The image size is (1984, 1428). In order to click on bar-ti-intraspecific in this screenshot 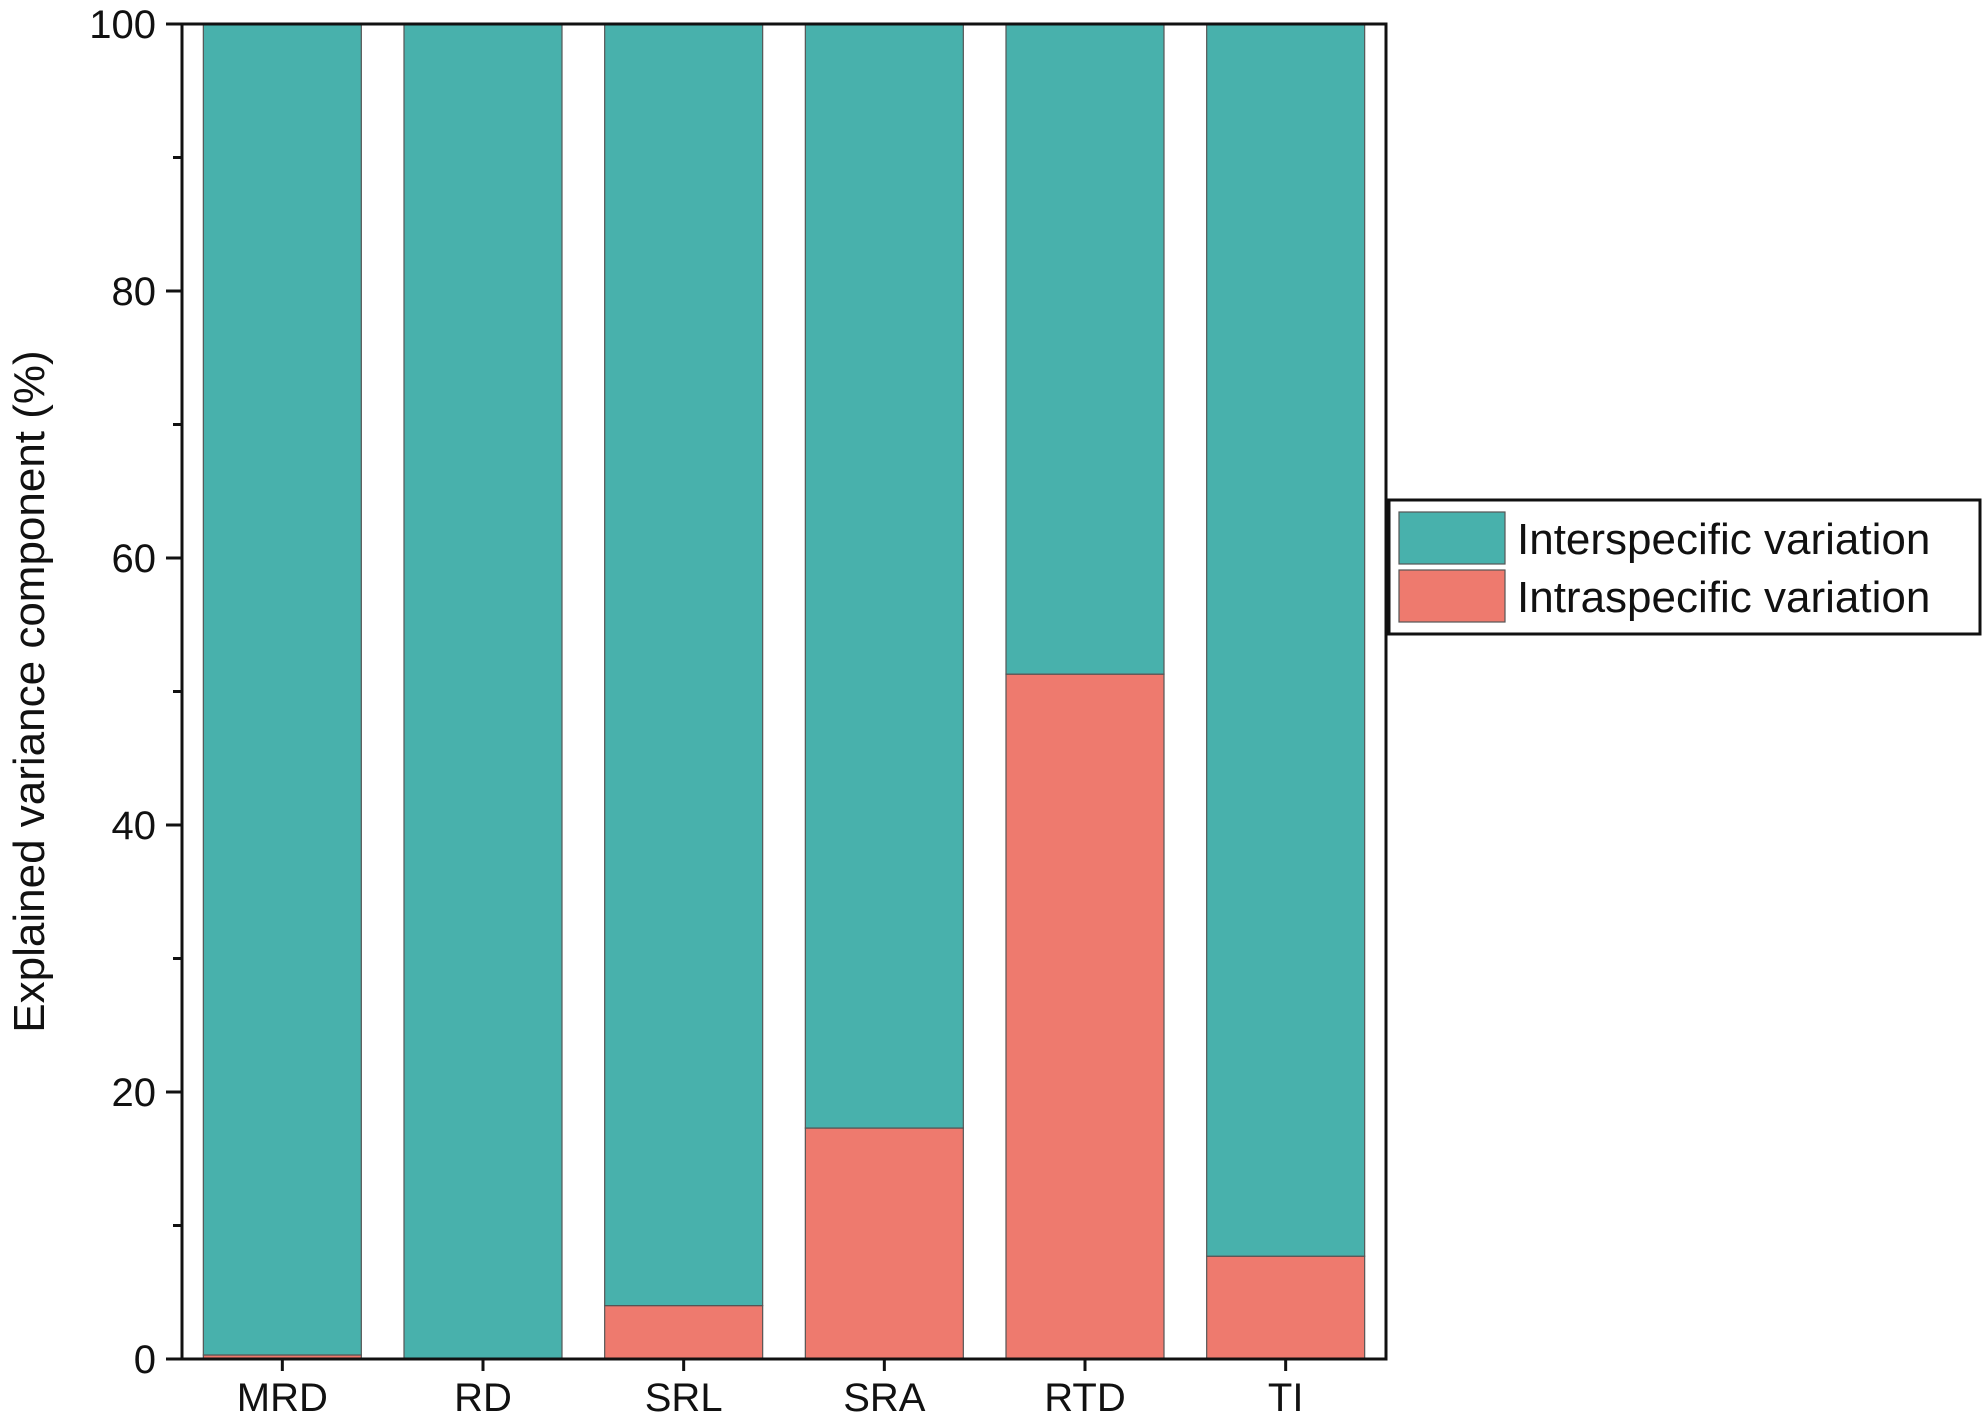, I will do `click(1286, 1307)`.